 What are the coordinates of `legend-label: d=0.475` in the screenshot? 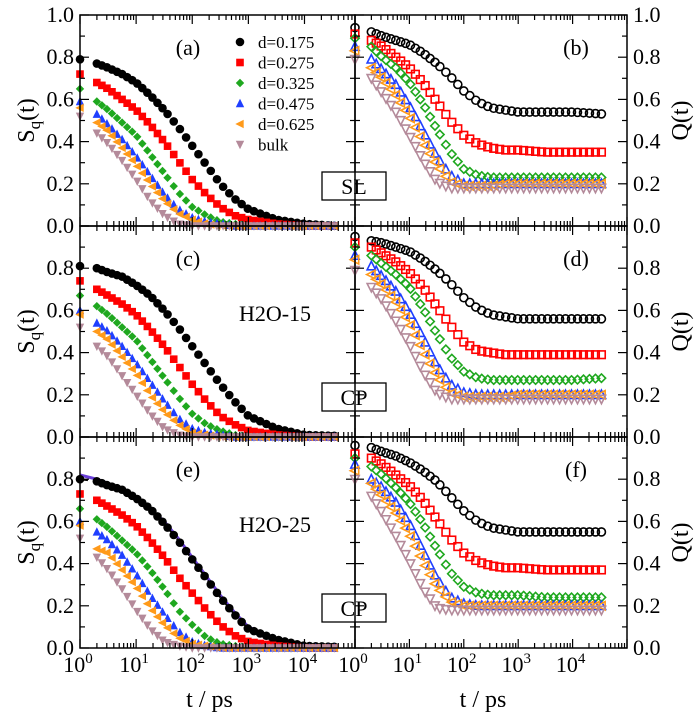 It's located at (286, 104).